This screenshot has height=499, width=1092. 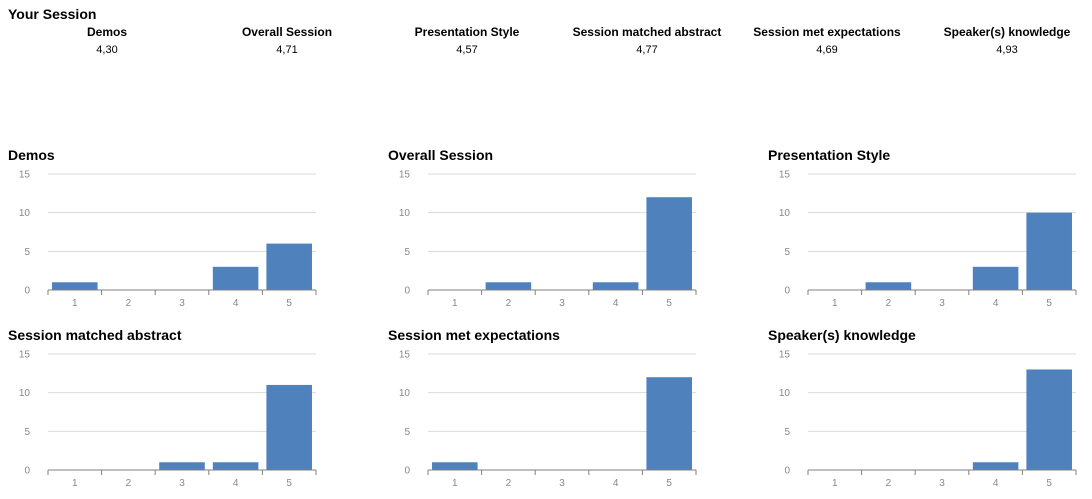 I want to click on chart-demos: Demos 0 5 10 15 1 2 3 4 5, so click(x=166, y=233).